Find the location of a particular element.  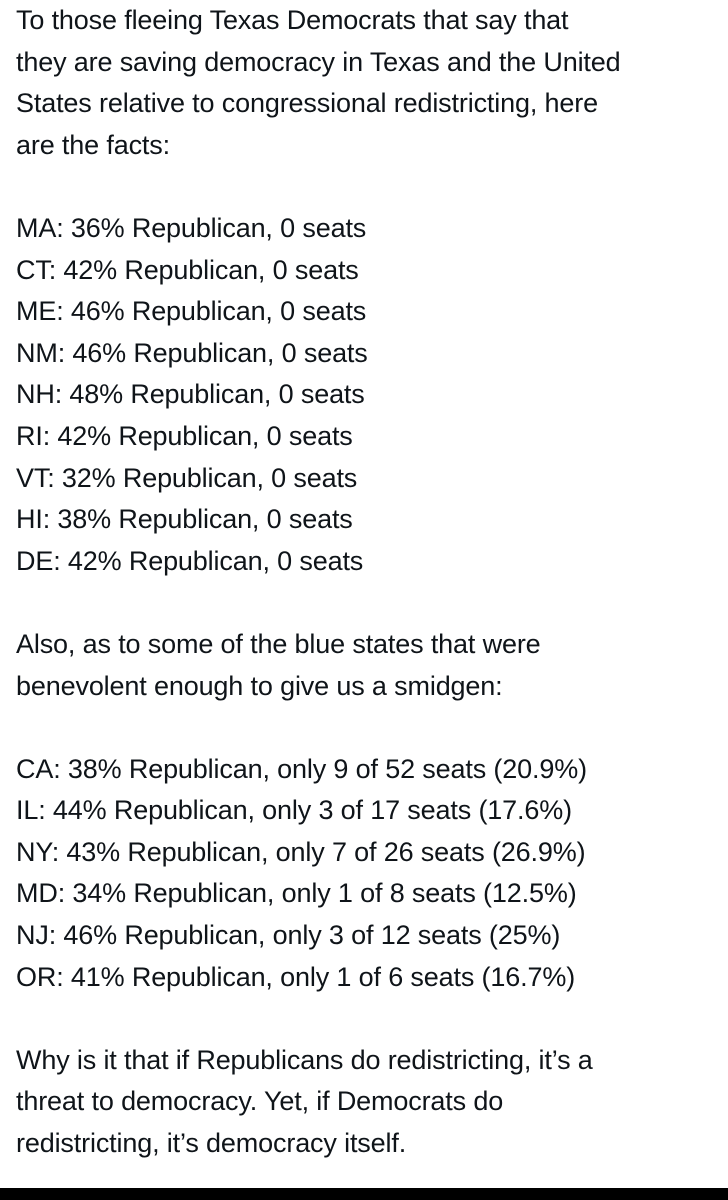

state-stat-line: HI: 38% Republican, 0 seats is located at coordinates (184, 519).